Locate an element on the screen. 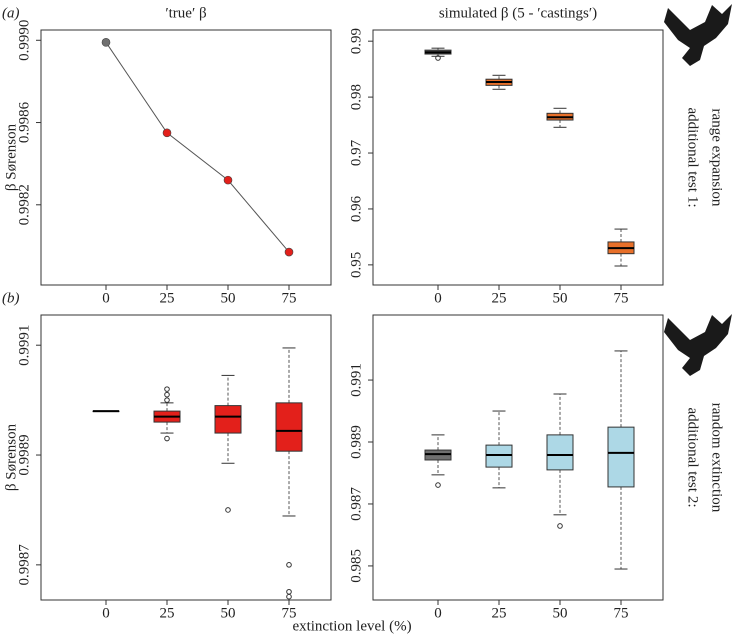  side-label: additional test 2: is located at coordinates (693, 458).